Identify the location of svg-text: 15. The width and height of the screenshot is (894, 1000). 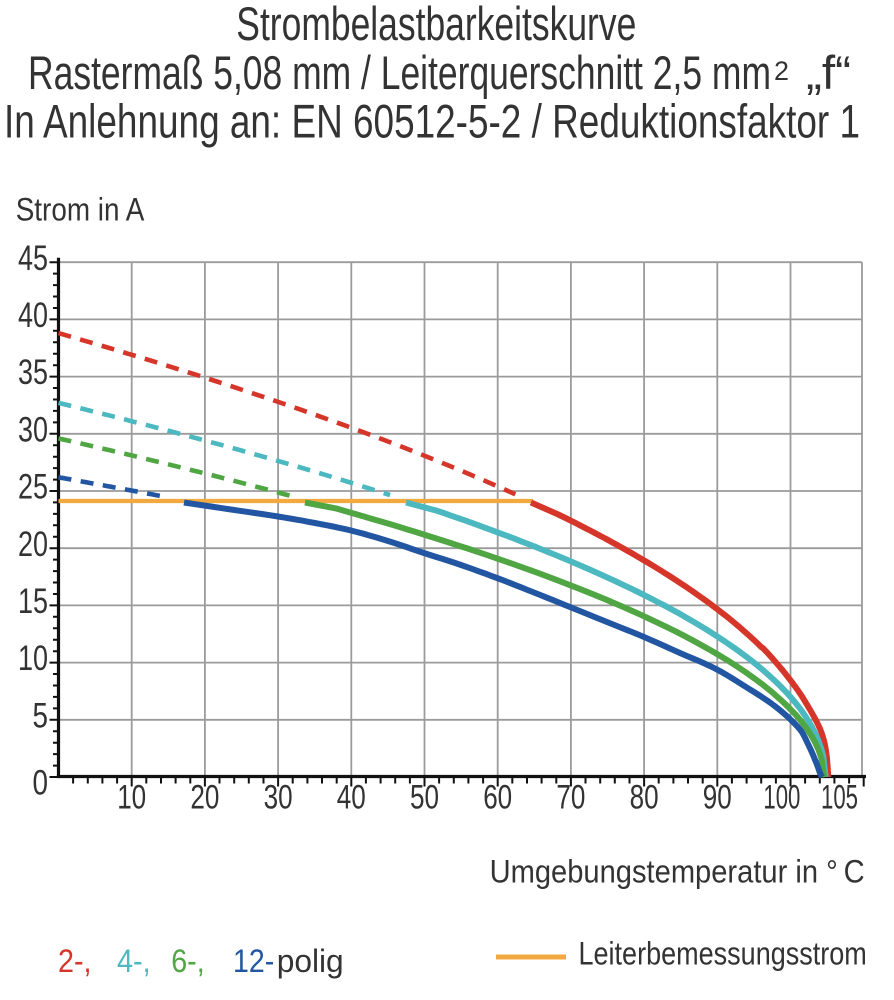
(33, 601).